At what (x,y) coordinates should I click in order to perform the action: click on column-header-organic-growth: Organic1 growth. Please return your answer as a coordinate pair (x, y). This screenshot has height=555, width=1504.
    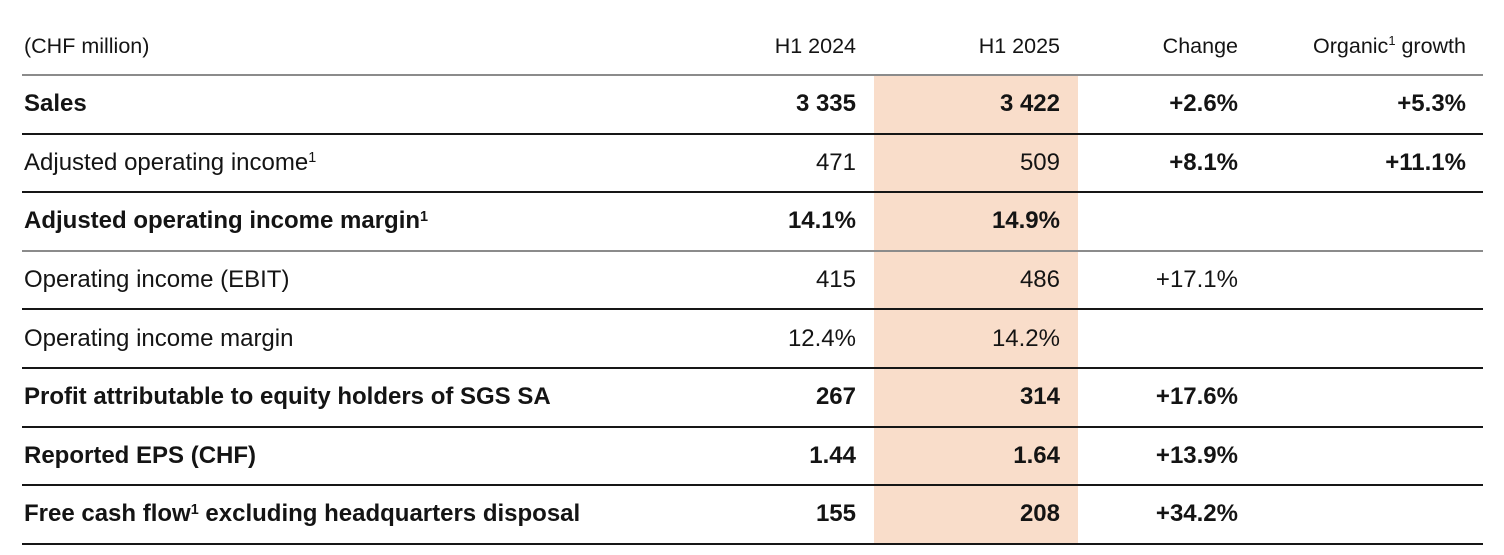
    Looking at the image, I should click on (1369, 38).